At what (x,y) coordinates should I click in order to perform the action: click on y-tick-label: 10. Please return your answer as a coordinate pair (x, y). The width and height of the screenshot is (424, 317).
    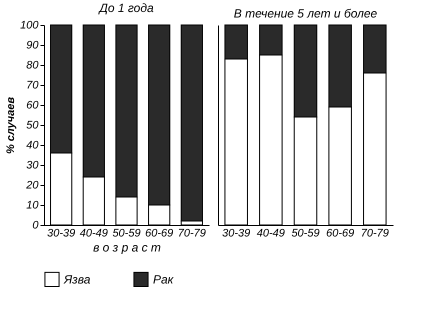
    Looking at the image, I should click on (33, 206).